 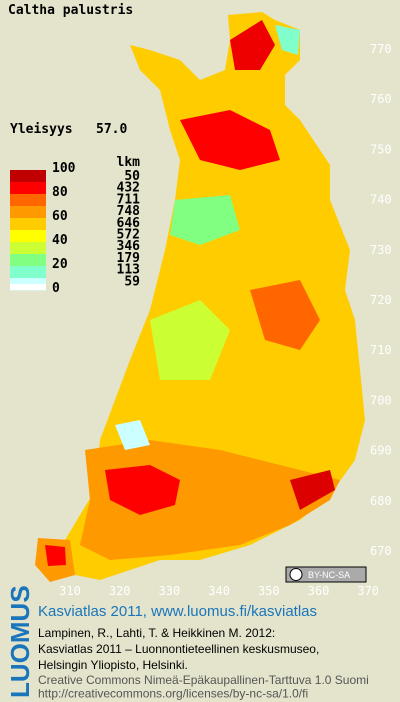 What do you see at coordinates (381, 350) in the screenshot?
I see `northing-label: 710` at bounding box center [381, 350].